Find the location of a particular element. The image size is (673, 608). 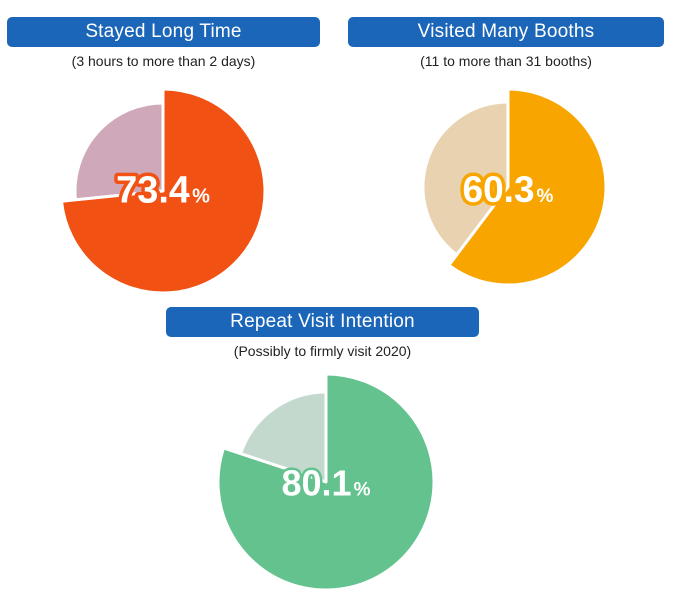

pie-chart-stayed-long-time: 73.4% is located at coordinates (163, 191).